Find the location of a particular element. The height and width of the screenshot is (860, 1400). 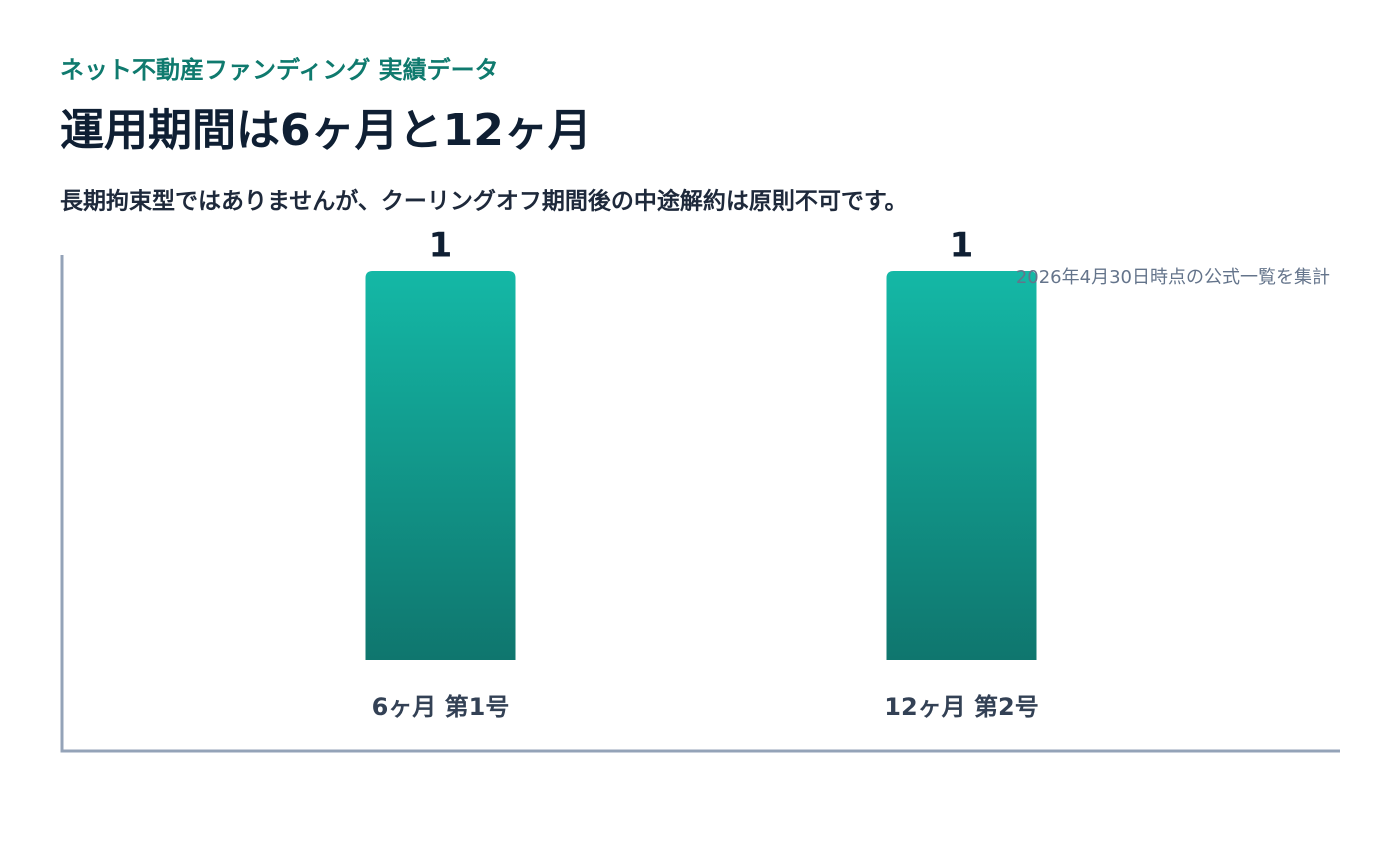

subtitle: 長期拘束型ではありませんが、クーリングオフ期間後の中途解約は原則不可です。 is located at coordinates (484, 201).